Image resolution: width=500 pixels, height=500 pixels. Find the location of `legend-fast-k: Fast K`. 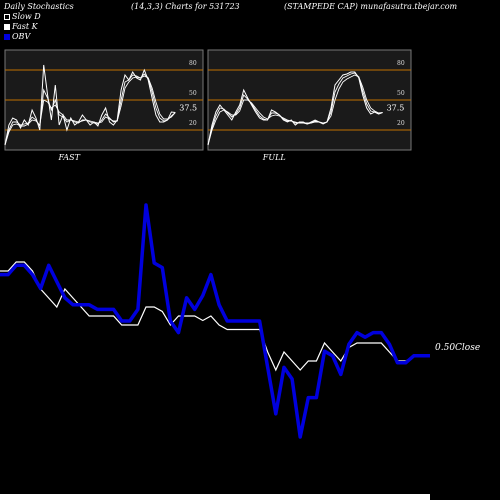

legend-fast-k: Fast K is located at coordinates (21, 26).